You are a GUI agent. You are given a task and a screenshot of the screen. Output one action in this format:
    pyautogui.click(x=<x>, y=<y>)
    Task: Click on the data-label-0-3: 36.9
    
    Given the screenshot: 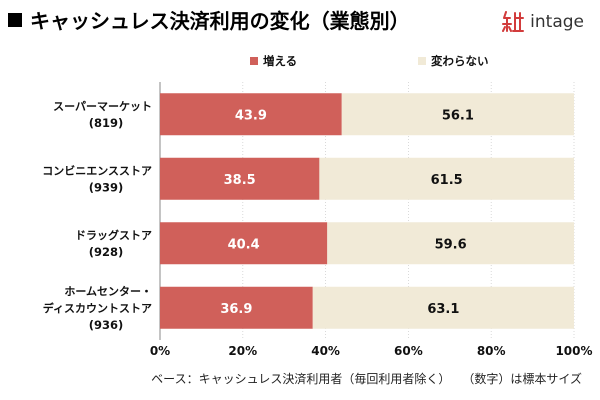 What is the action you would take?
    pyautogui.click(x=236, y=309)
    